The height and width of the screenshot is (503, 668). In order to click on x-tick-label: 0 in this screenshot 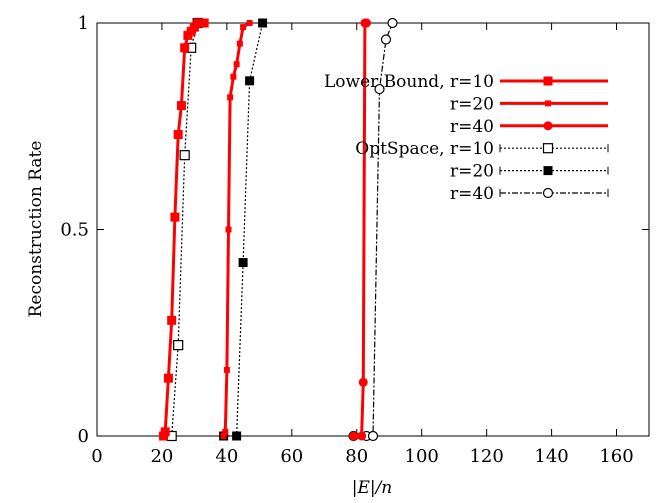, I will do `click(96, 456)`.